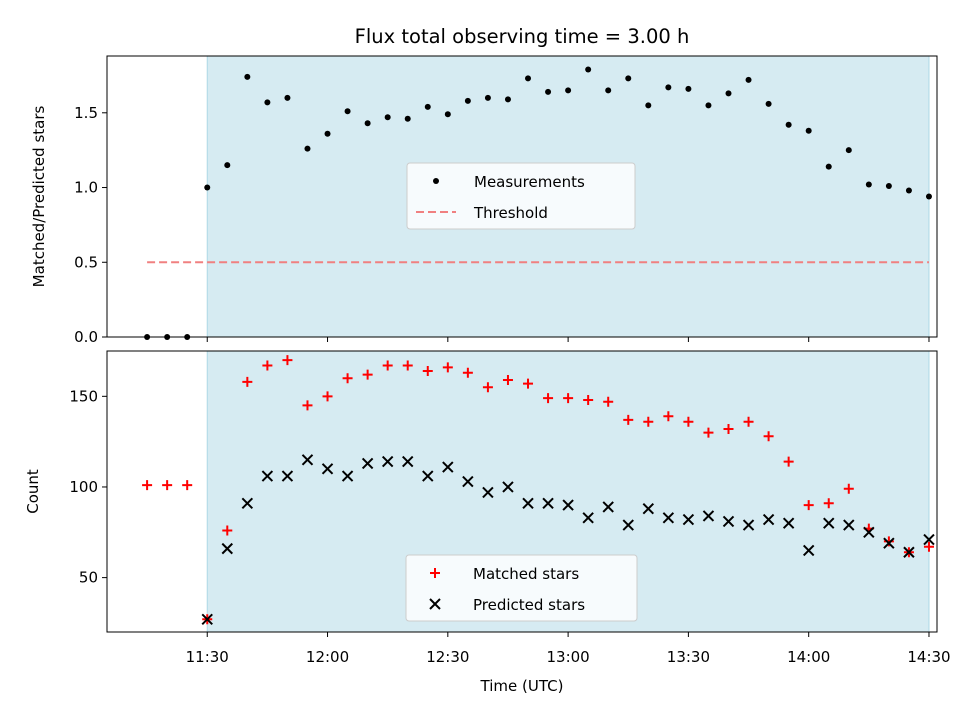  I want to click on legend: Measurements Threshold, so click(521, 196).